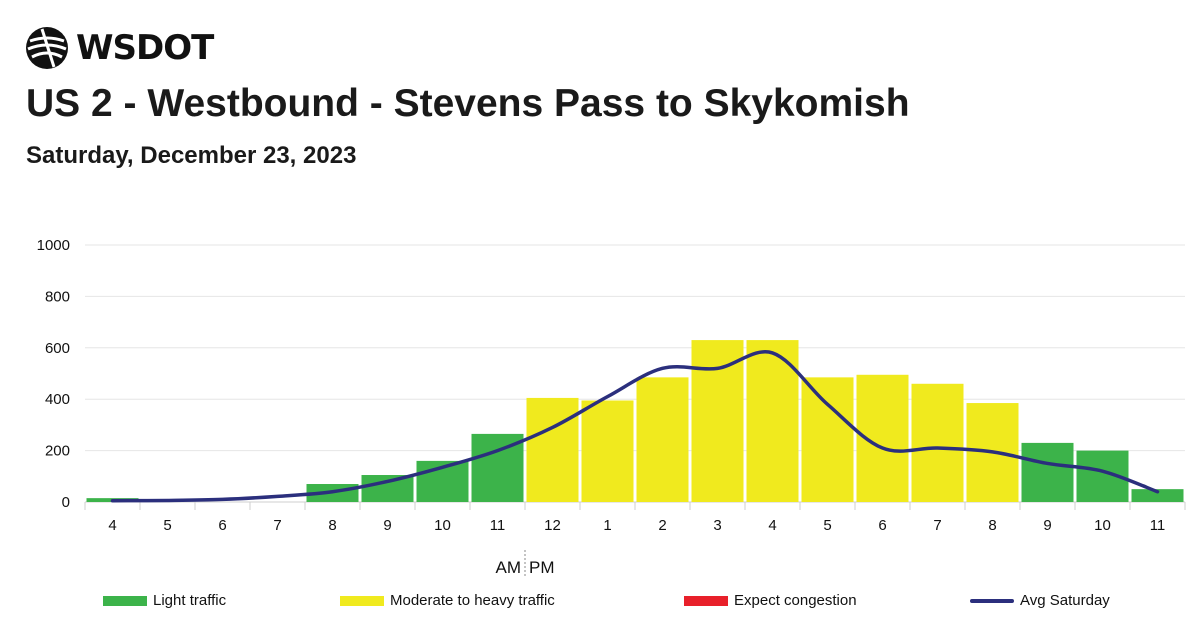  I want to click on x-tick-label-13: 5, so click(827, 525).